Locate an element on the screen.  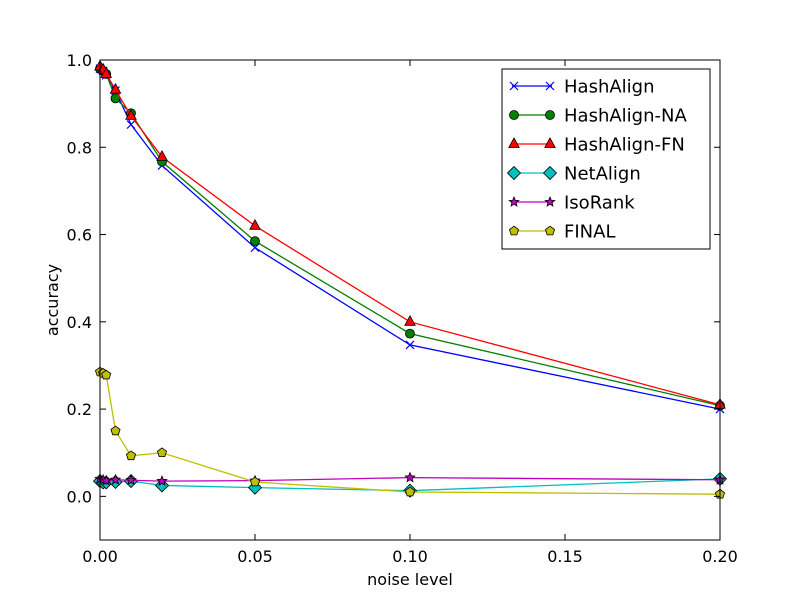
legend-item: IsoRank is located at coordinates (571, 203).